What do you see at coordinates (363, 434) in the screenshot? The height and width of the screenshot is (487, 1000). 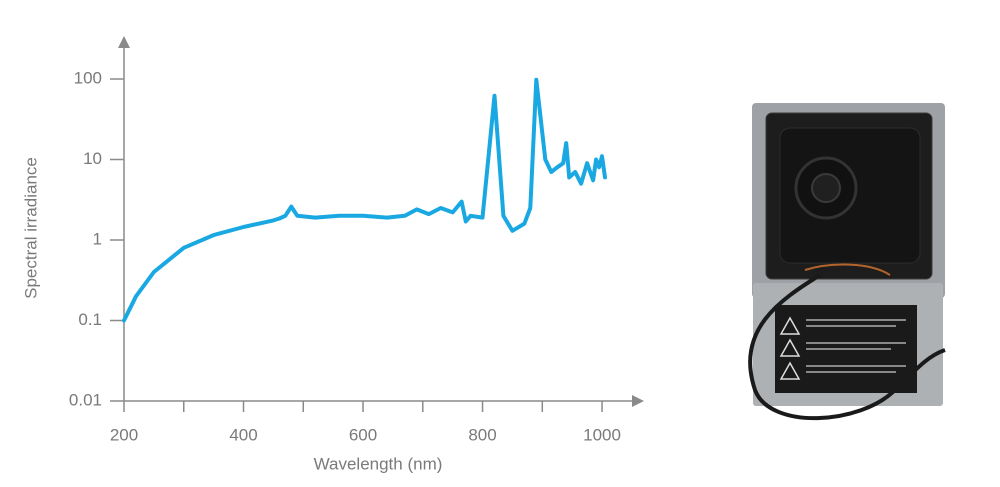 I see `x-tick-label: 600` at bounding box center [363, 434].